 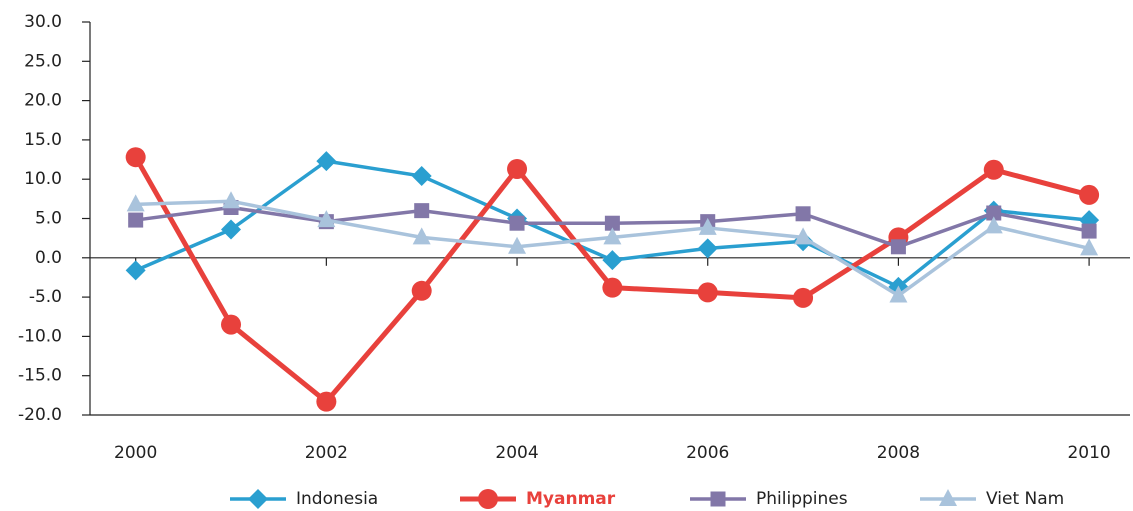 What do you see at coordinates (48, 258) in the screenshot?
I see `y-tick-label: 0.0` at bounding box center [48, 258].